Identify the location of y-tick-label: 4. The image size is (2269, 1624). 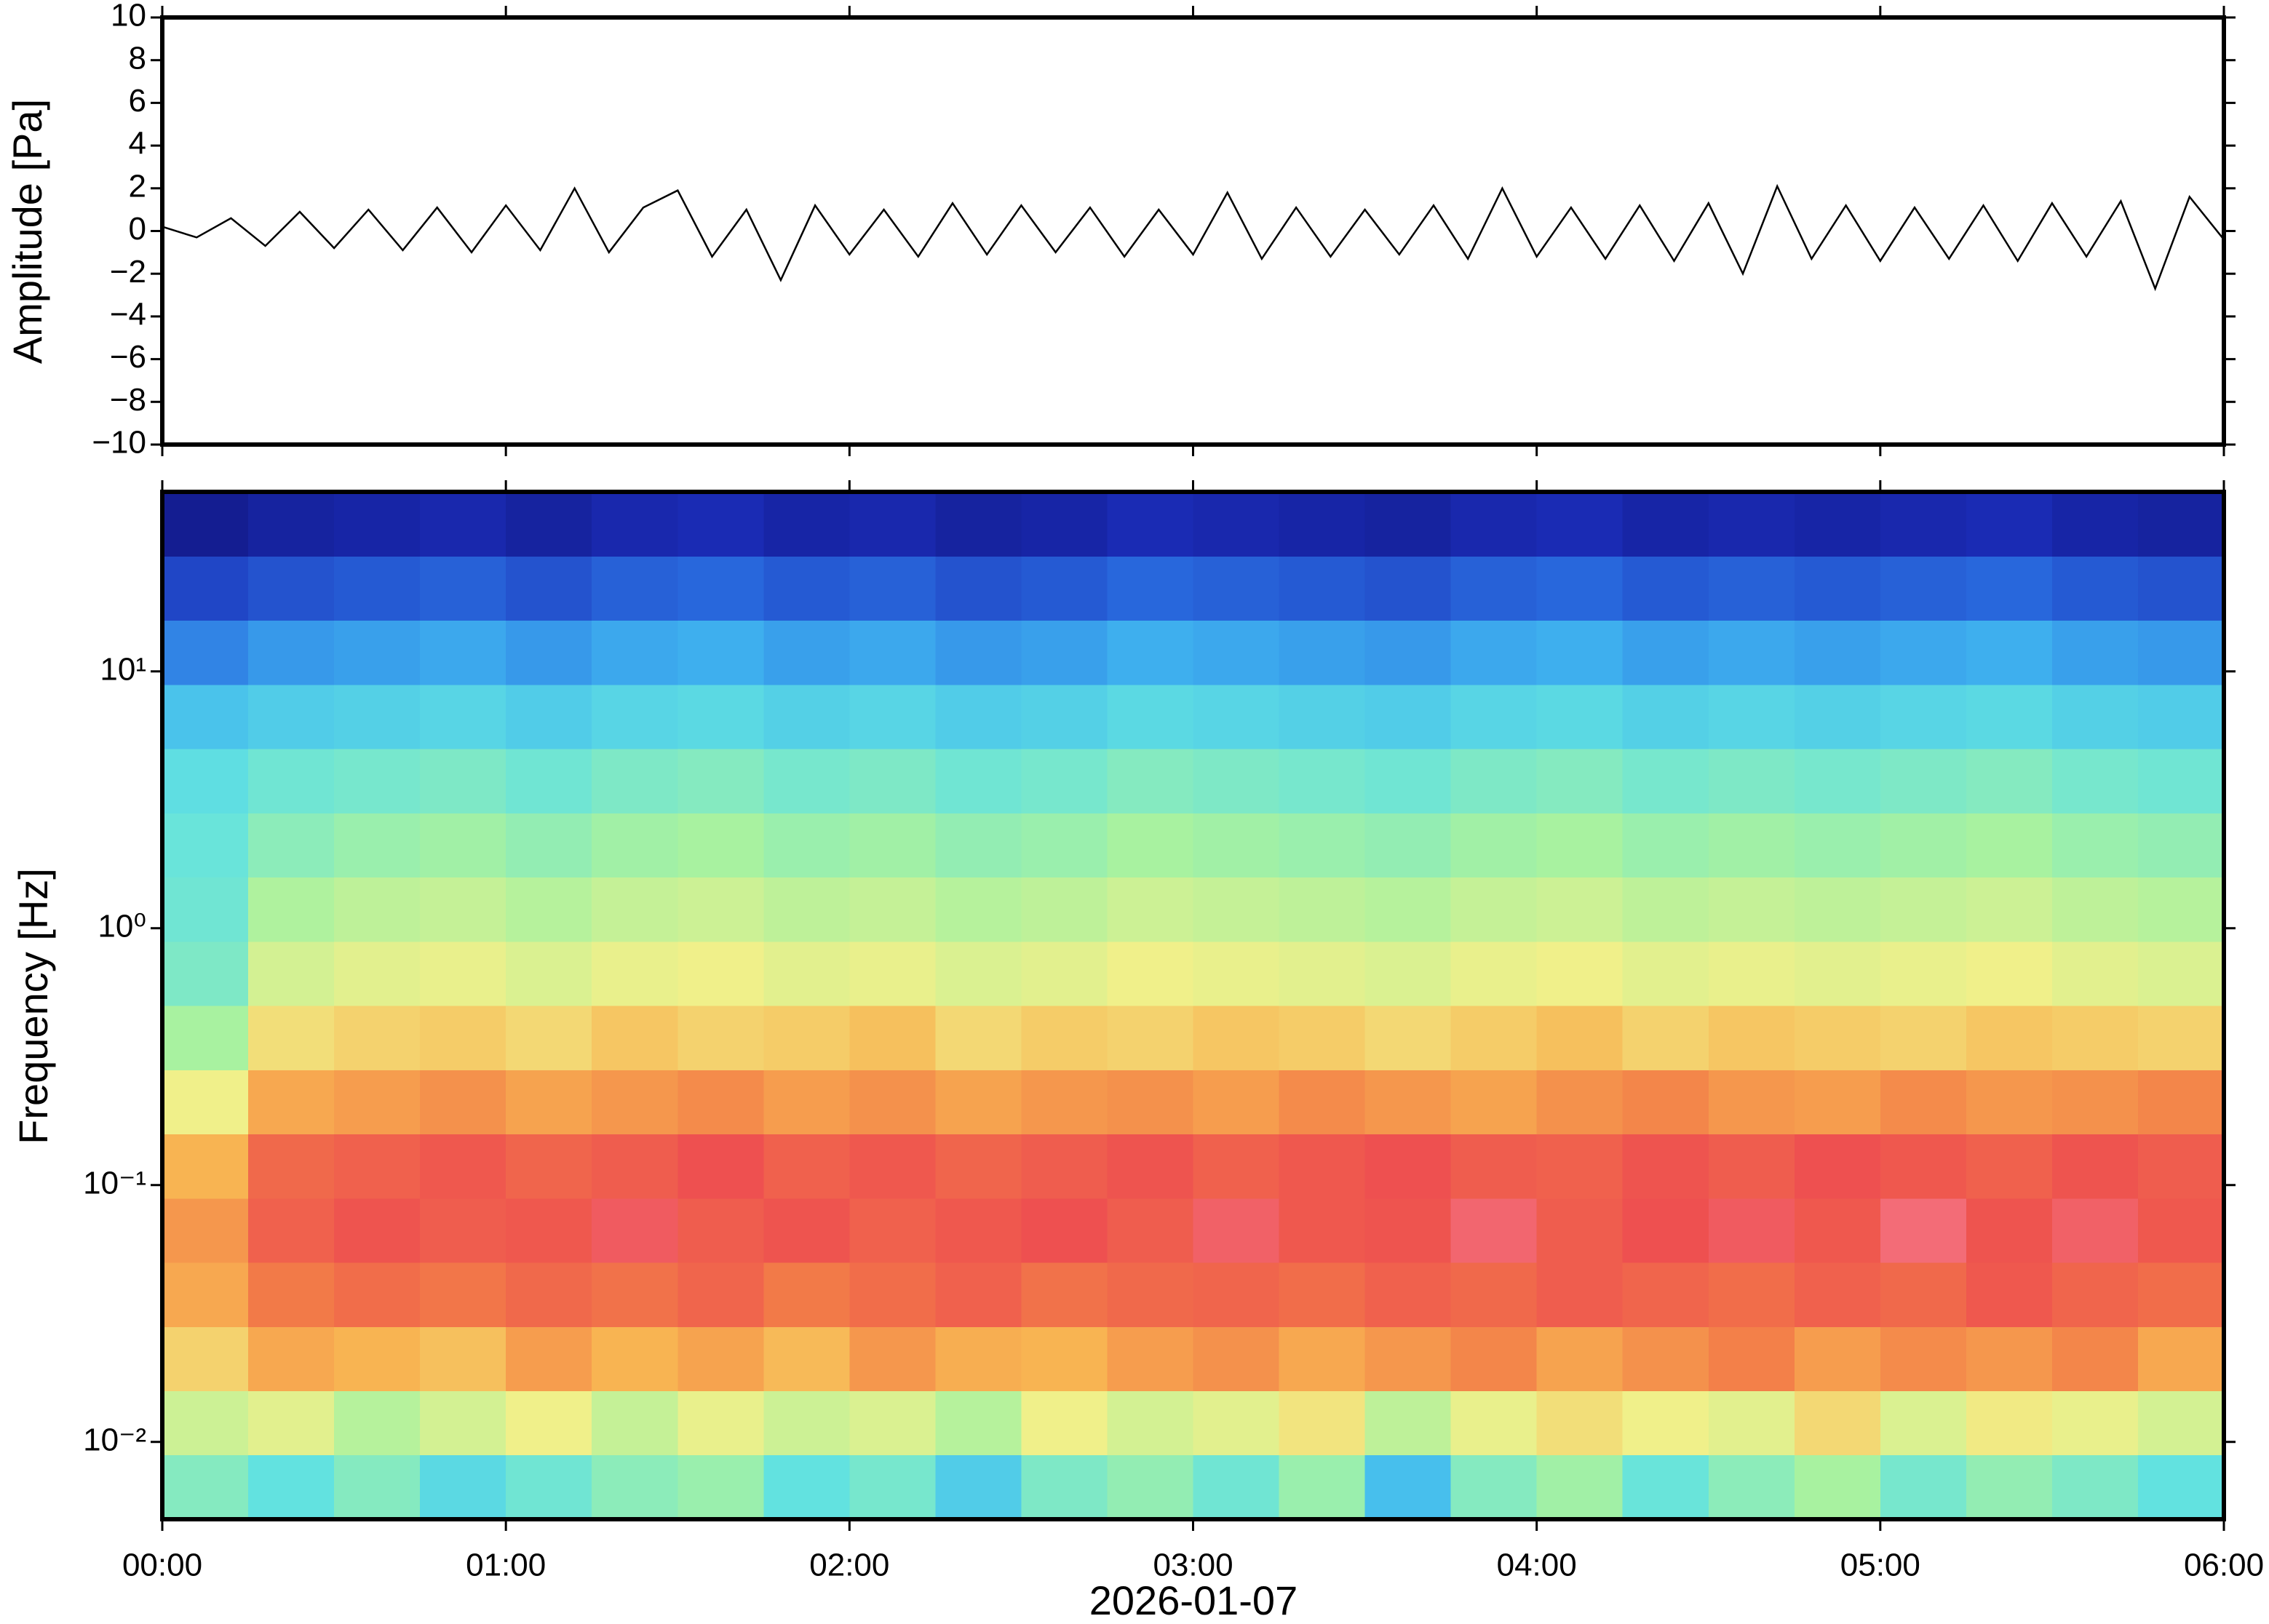
(137, 144).